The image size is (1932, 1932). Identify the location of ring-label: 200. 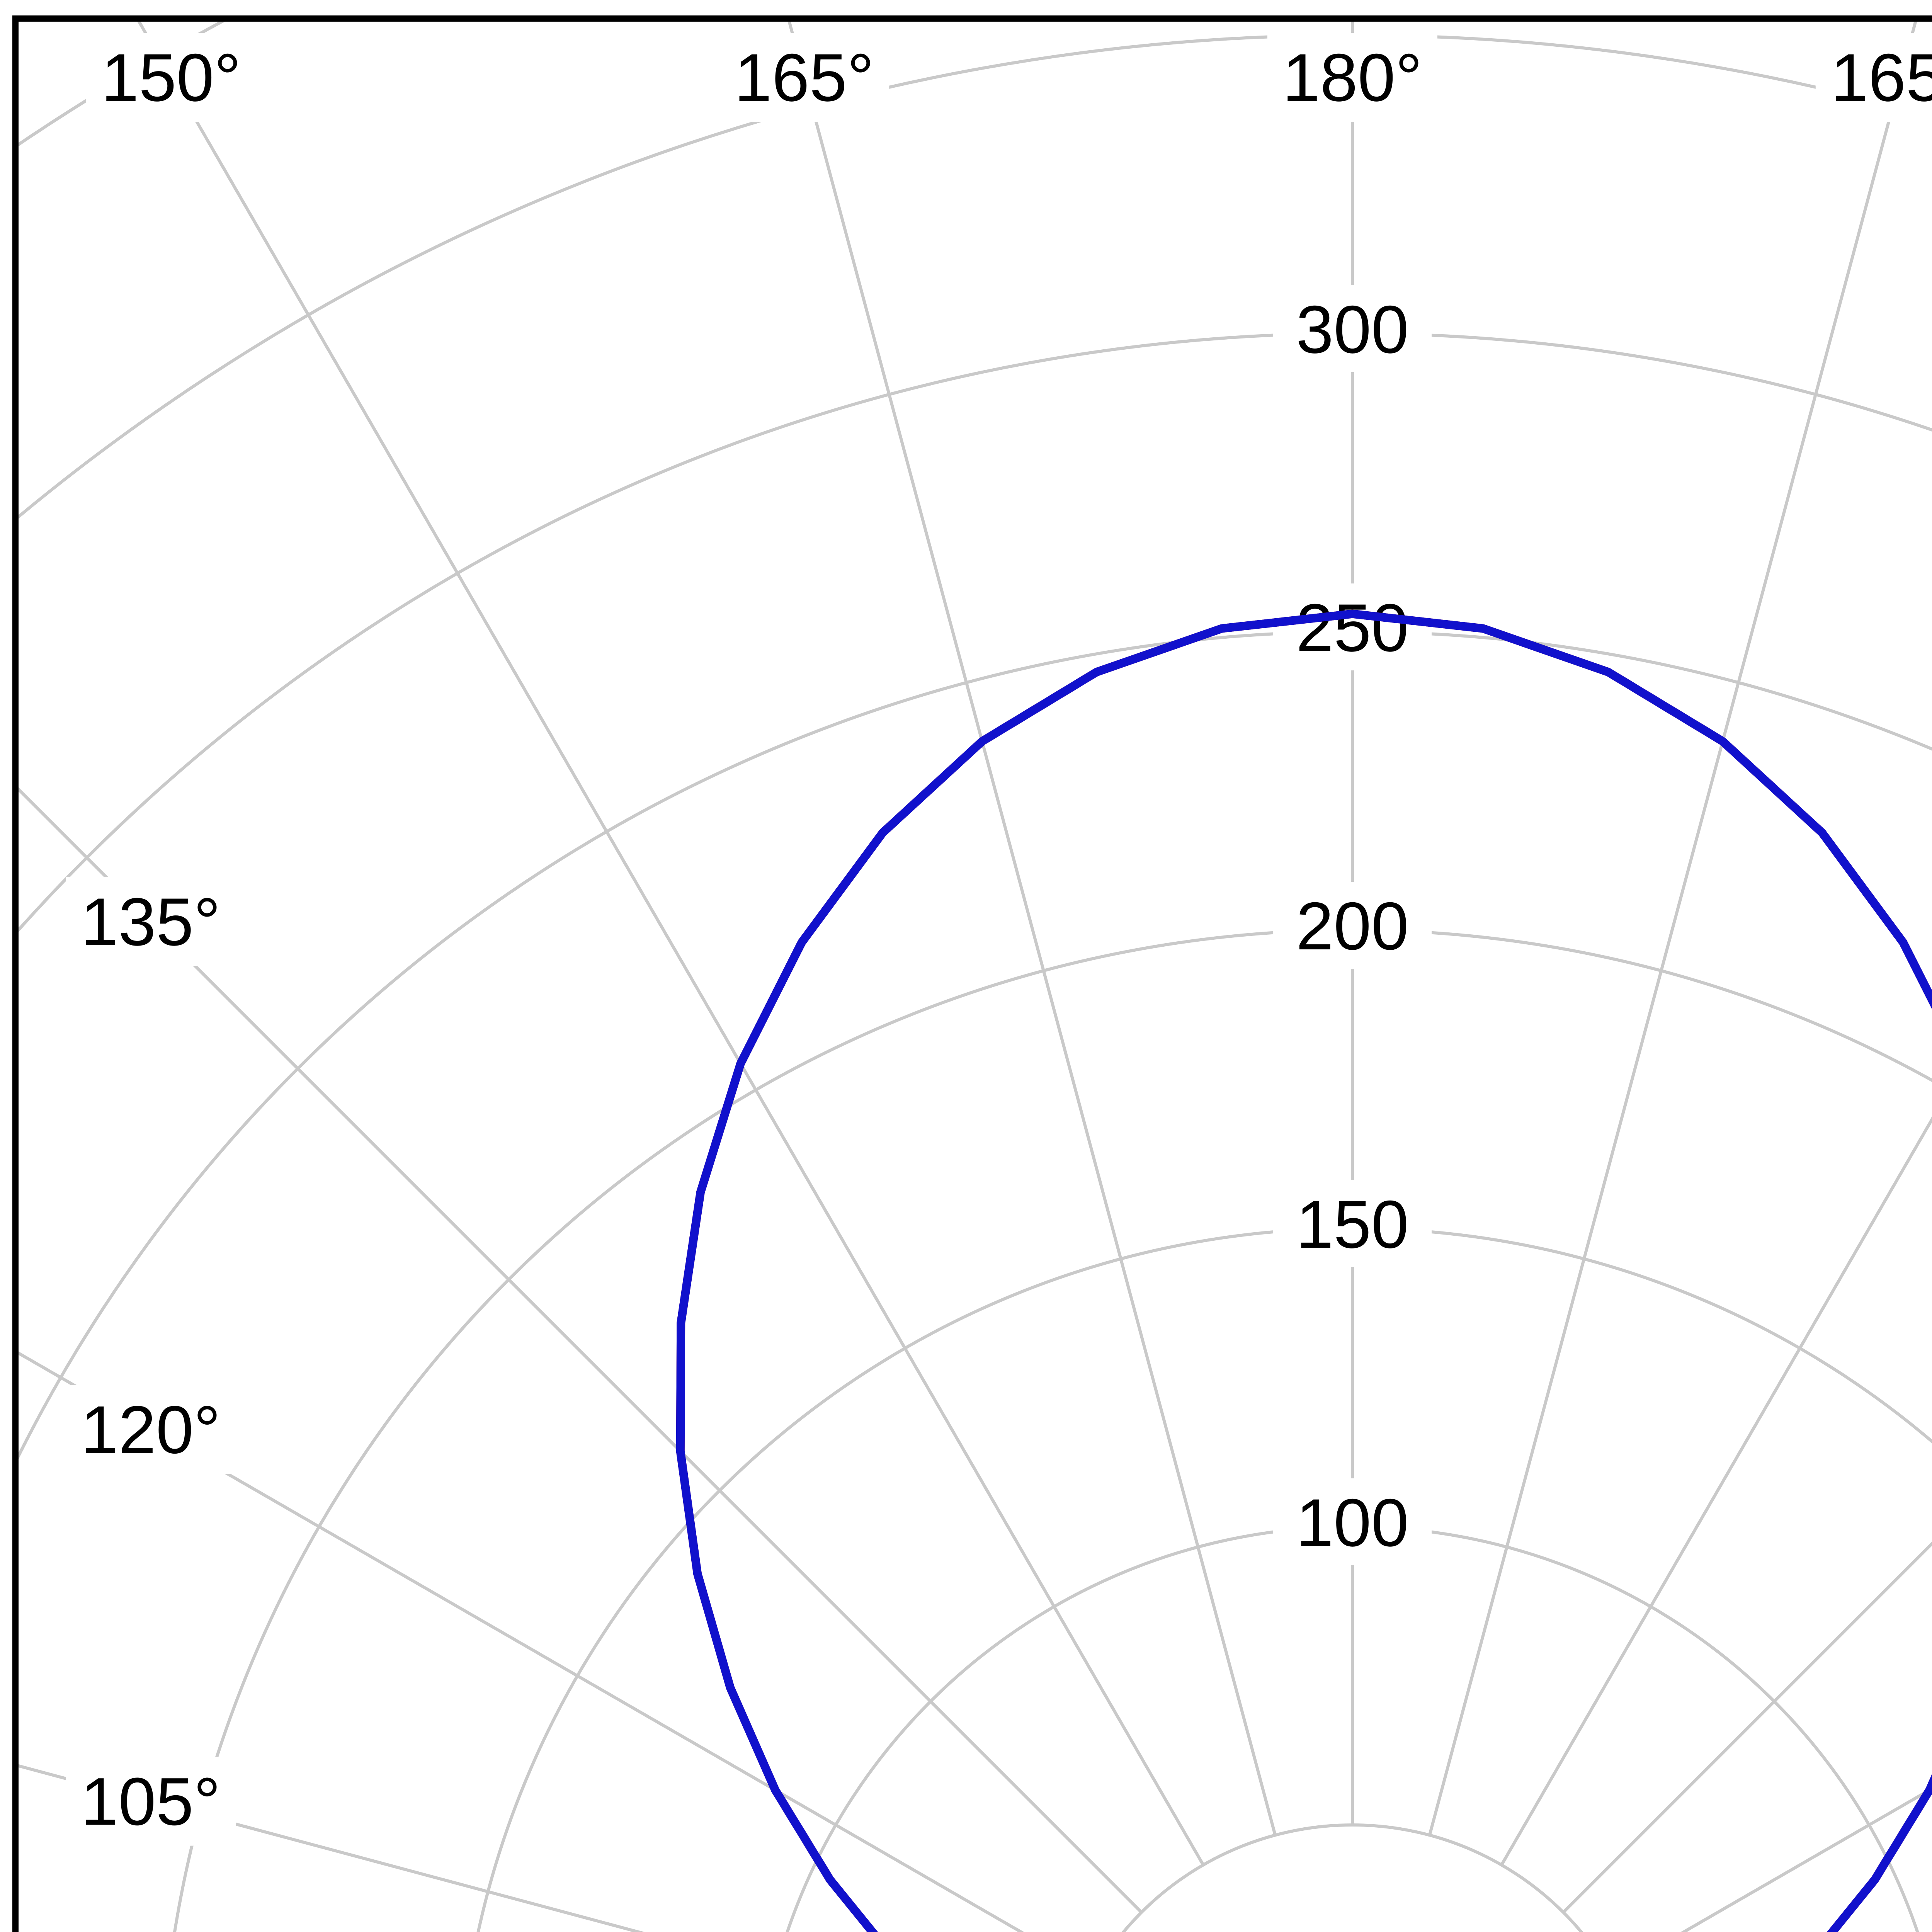
(1353, 927).